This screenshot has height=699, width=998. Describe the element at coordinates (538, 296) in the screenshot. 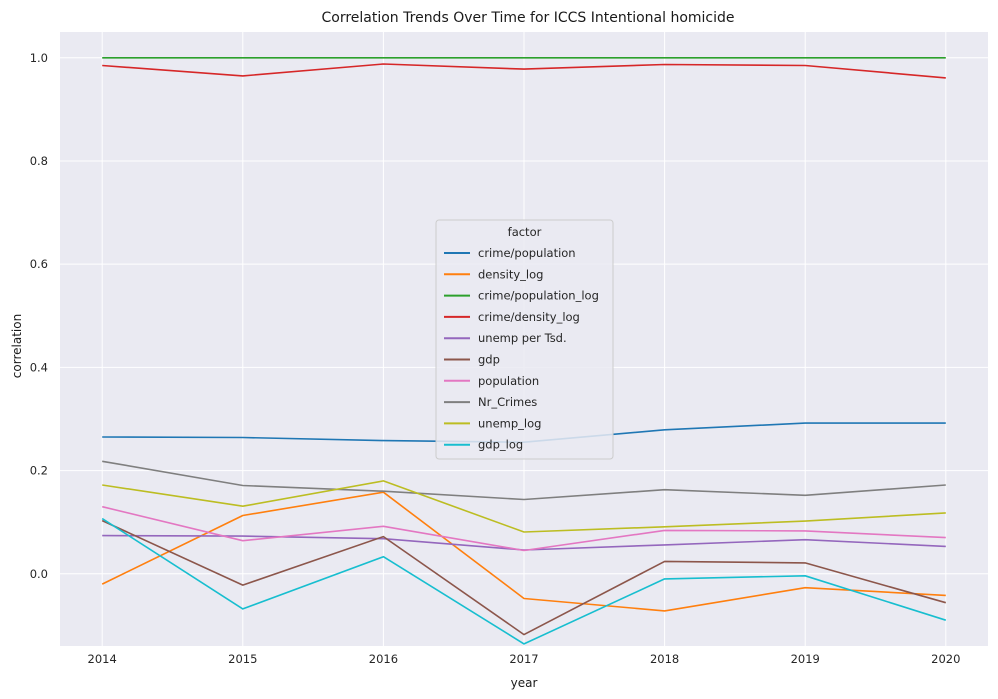

I see `legend-item-label: crime/population_log` at that location.